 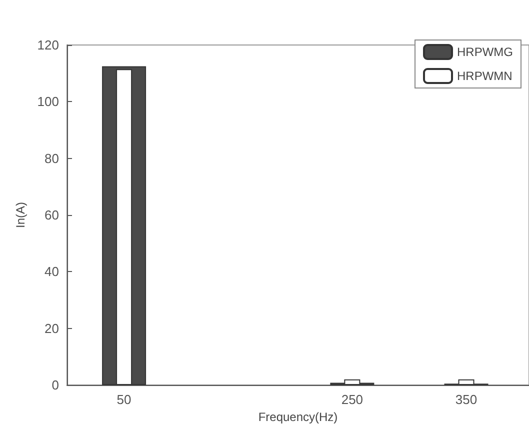 What do you see at coordinates (485, 52) in the screenshot?
I see `legend-label: HRPWMG` at bounding box center [485, 52].